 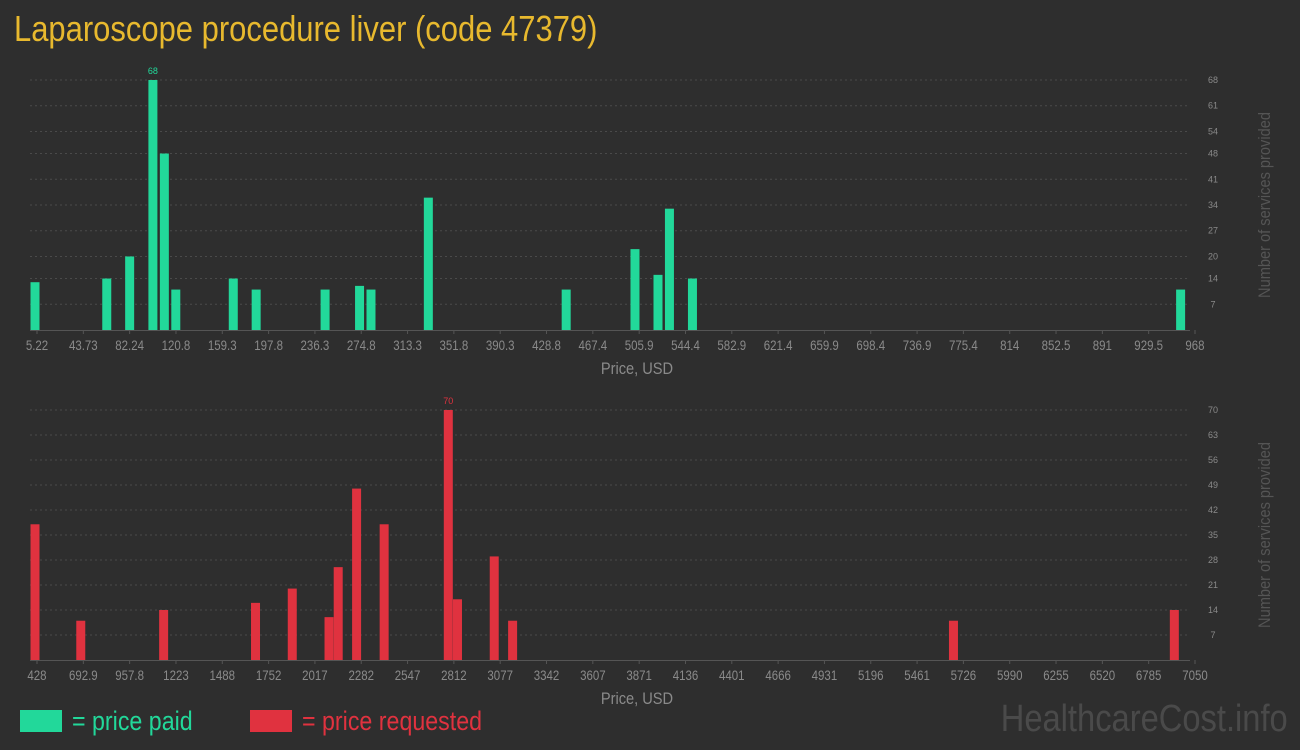 What do you see at coordinates (825, 675) in the screenshot?
I see `requested-x-tick-label: 4931` at bounding box center [825, 675].